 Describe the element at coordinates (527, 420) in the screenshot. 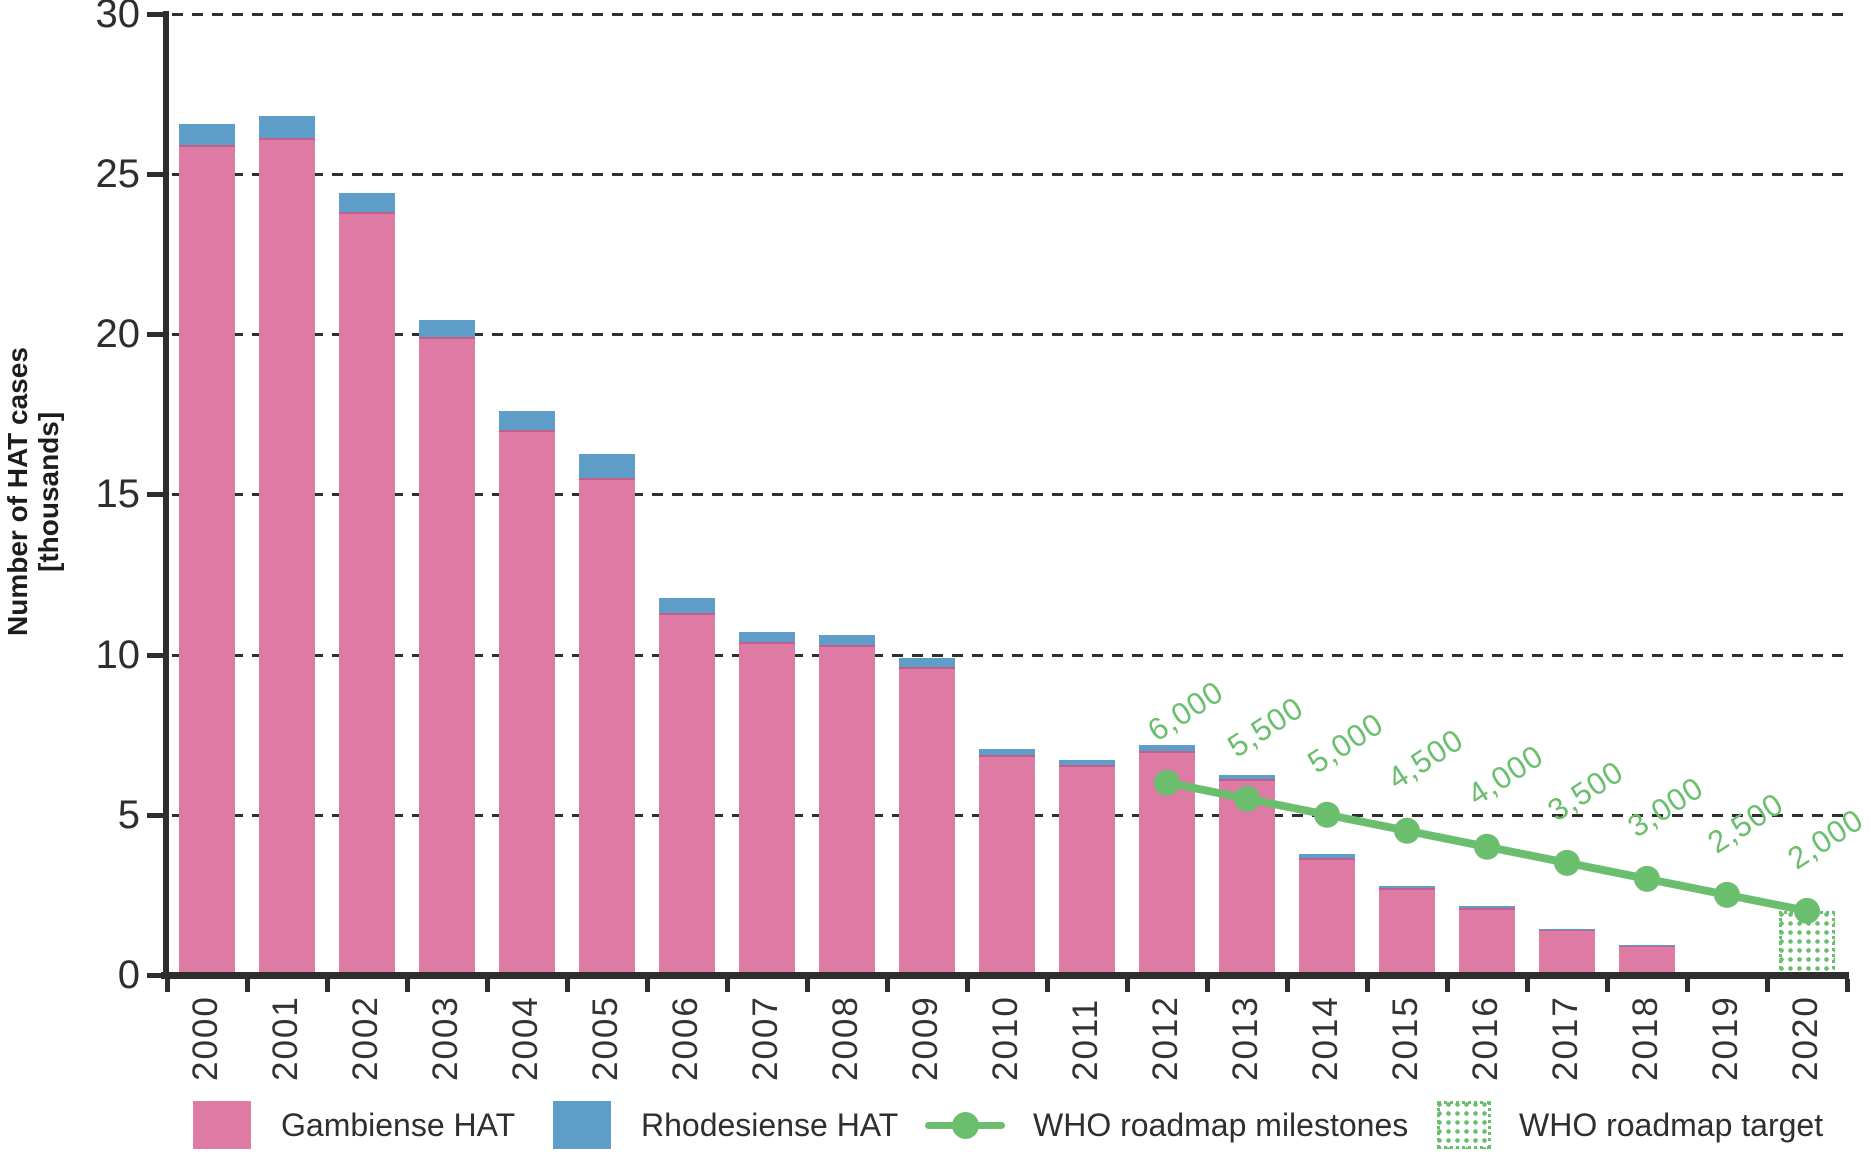

I see `bar-2004-rhodesiense` at that location.